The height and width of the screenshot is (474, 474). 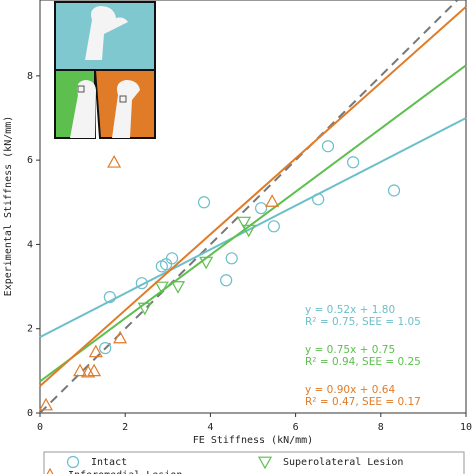 I want to click on inset-image, so click(x=105, y=70).